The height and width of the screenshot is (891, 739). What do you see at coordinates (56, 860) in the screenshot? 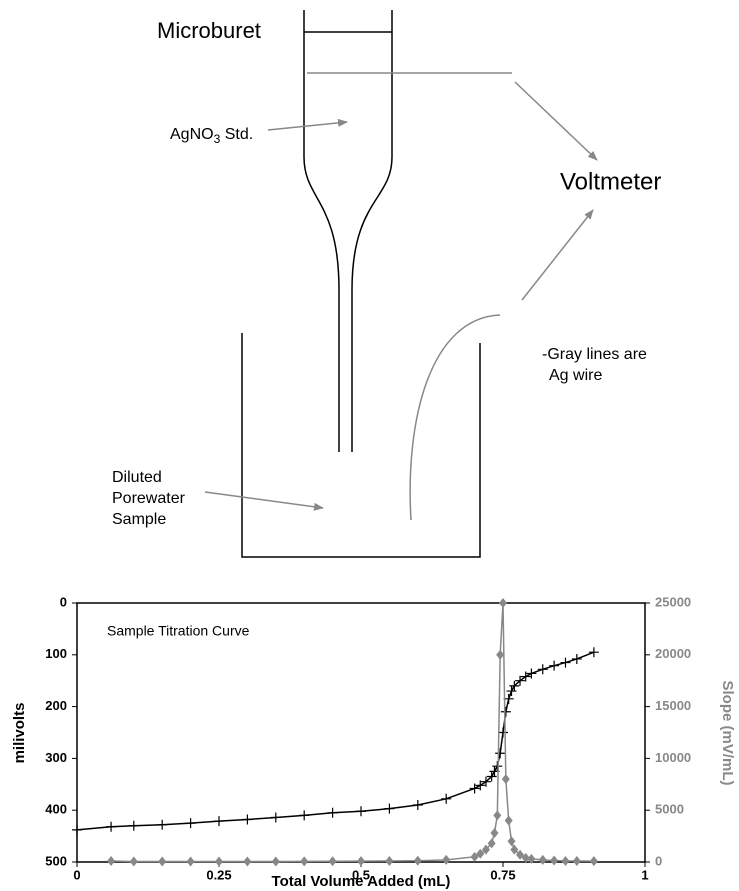
I see `y-tick-label: 500` at bounding box center [56, 860].